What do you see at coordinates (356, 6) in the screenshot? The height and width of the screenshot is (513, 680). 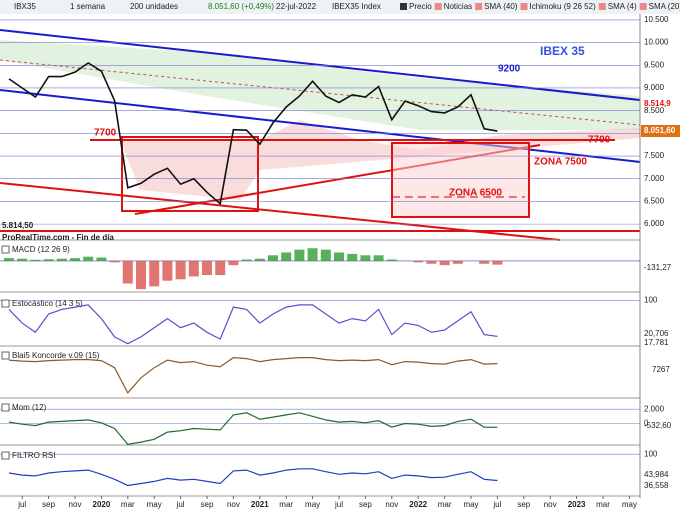 I see `instrument: IBEX35 Index` at bounding box center [356, 6].